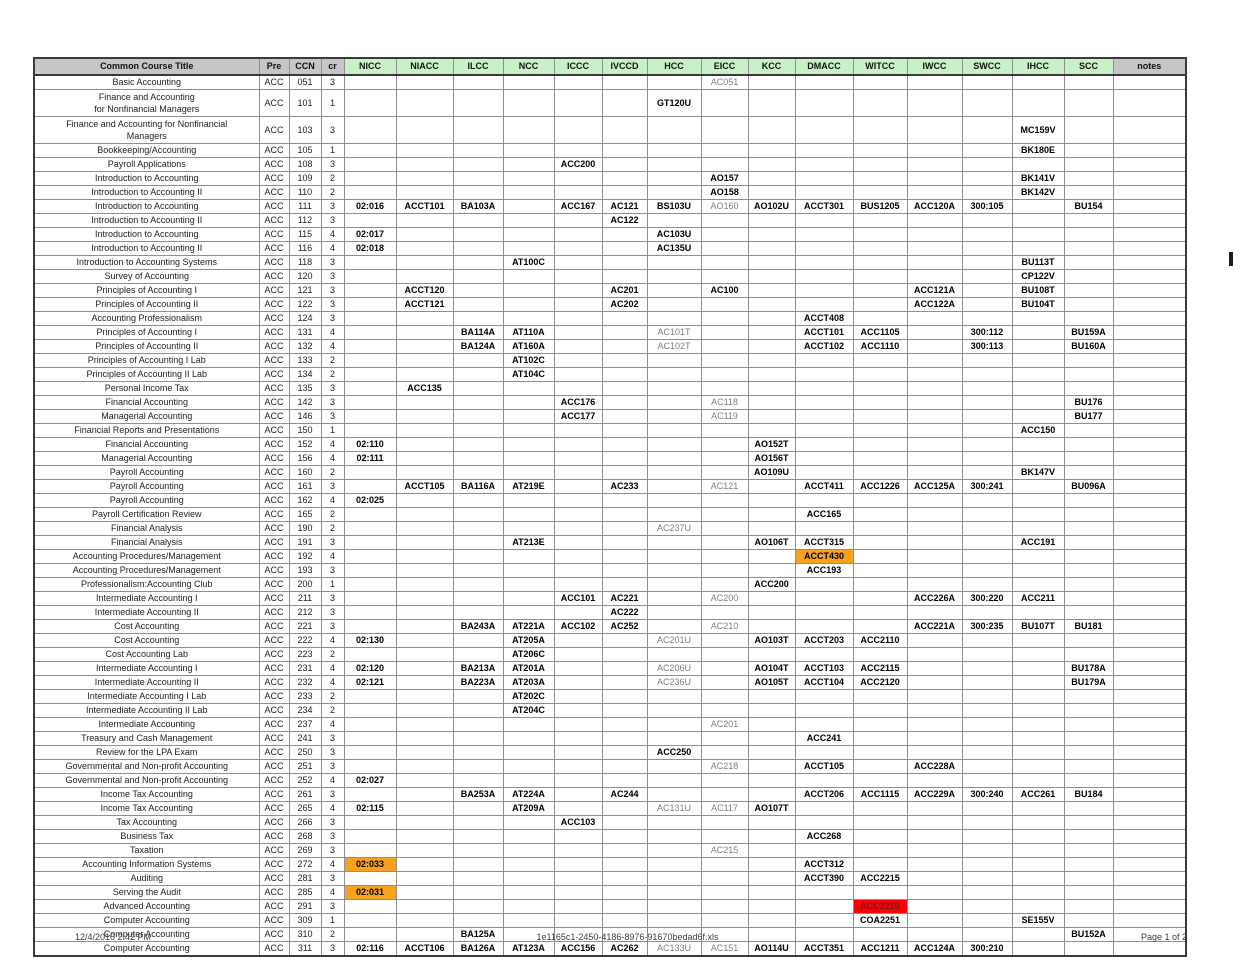 The width and height of the screenshot is (1255, 970). I want to click on cell-title: Accounting Procedures/Management, so click(146, 556).